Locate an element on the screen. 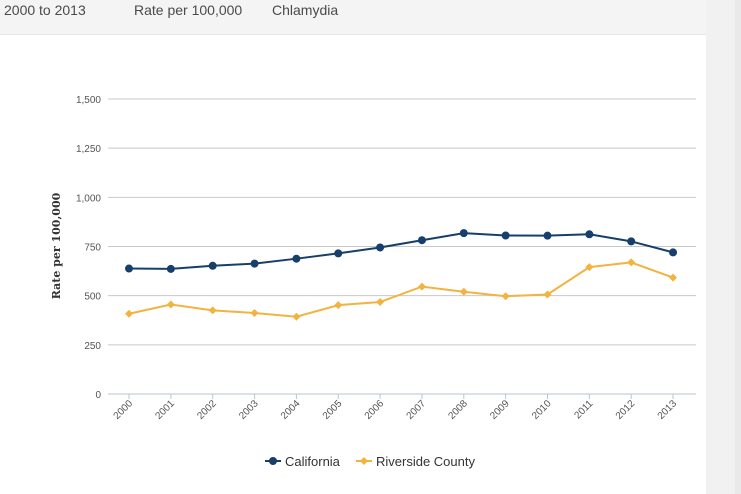  legend-label: Riverside County is located at coordinates (425, 461).